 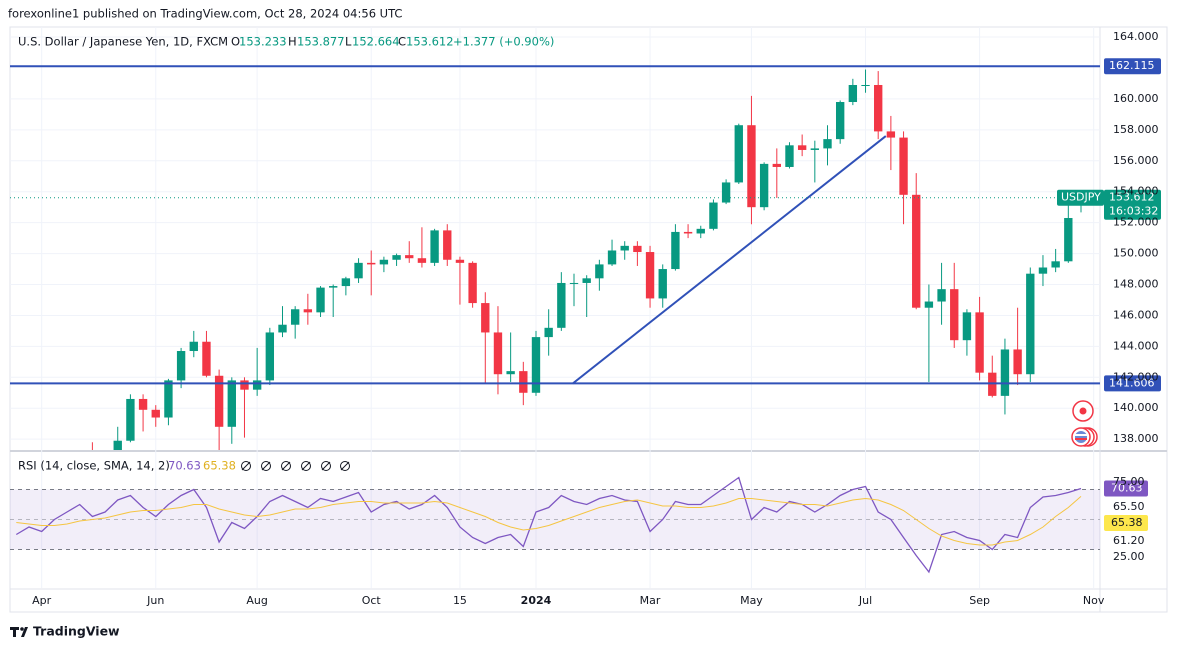 What do you see at coordinates (1136, 36) in the screenshot?
I see `y-tick-label: 164.000` at bounding box center [1136, 36].